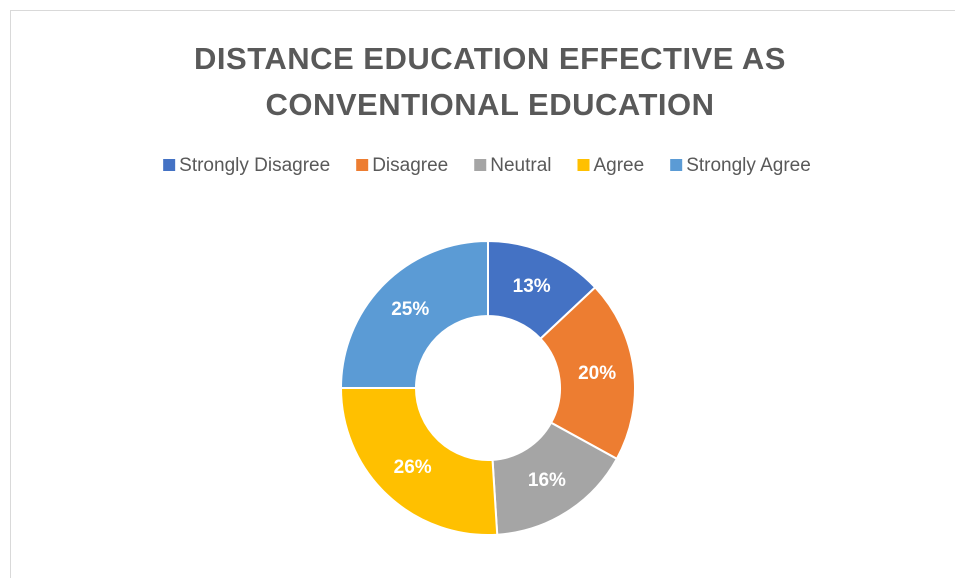  I want to click on data-label: 16%, so click(547, 480).